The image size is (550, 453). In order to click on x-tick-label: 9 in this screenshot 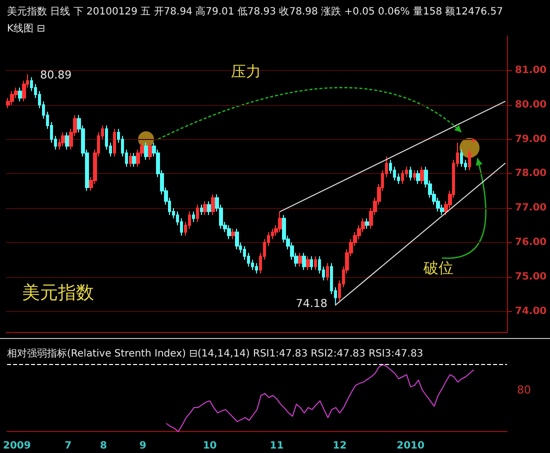, I will do `click(142, 446)`.